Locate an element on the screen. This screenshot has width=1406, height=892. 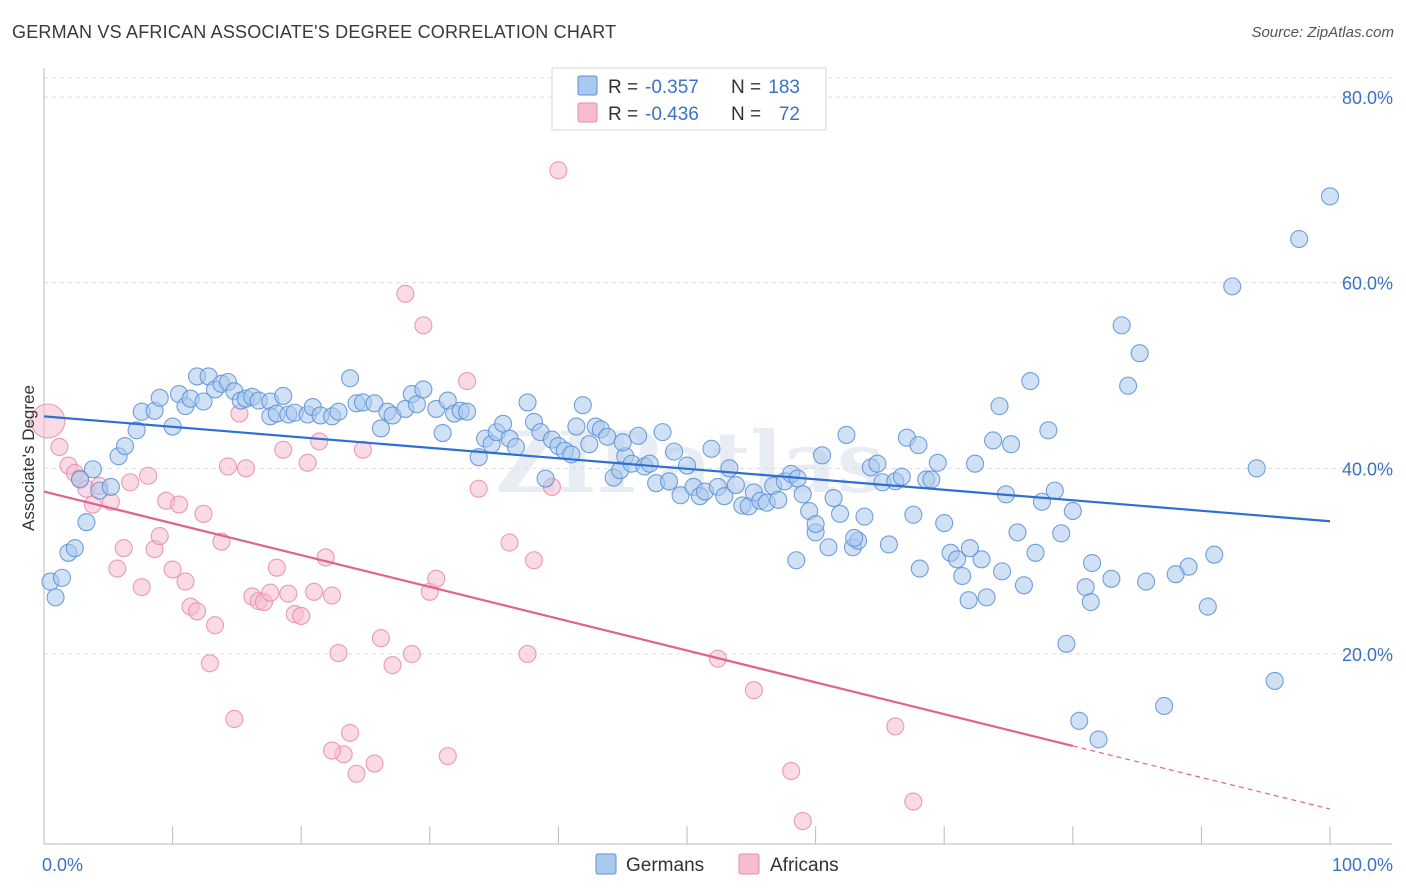
africans-trend-extension is located at coordinates (1201, 777).